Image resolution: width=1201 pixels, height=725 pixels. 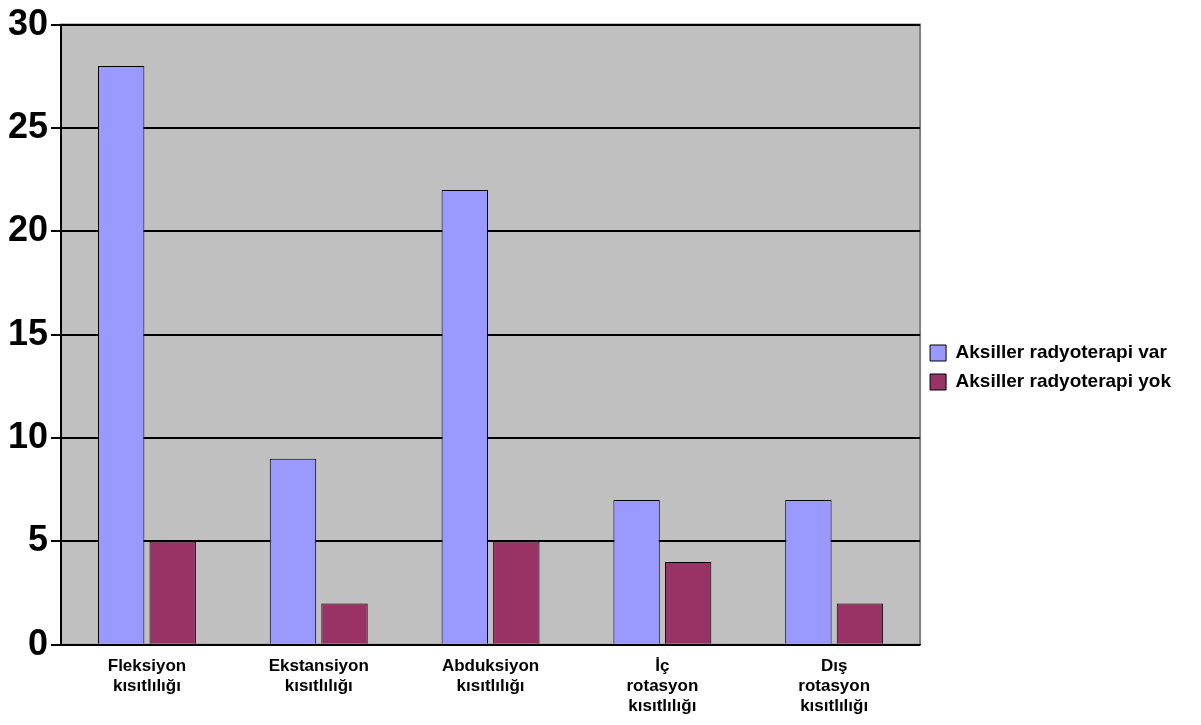 What do you see at coordinates (38, 539) in the screenshot?
I see `y-tick-label: 5` at bounding box center [38, 539].